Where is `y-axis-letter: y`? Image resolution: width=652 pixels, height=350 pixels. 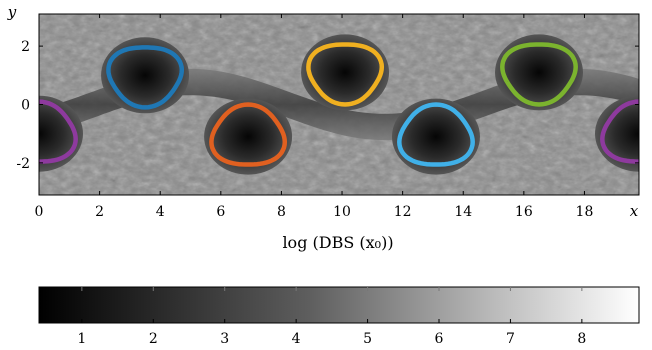
y-axis-letter: y is located at coordinates (12, 12).